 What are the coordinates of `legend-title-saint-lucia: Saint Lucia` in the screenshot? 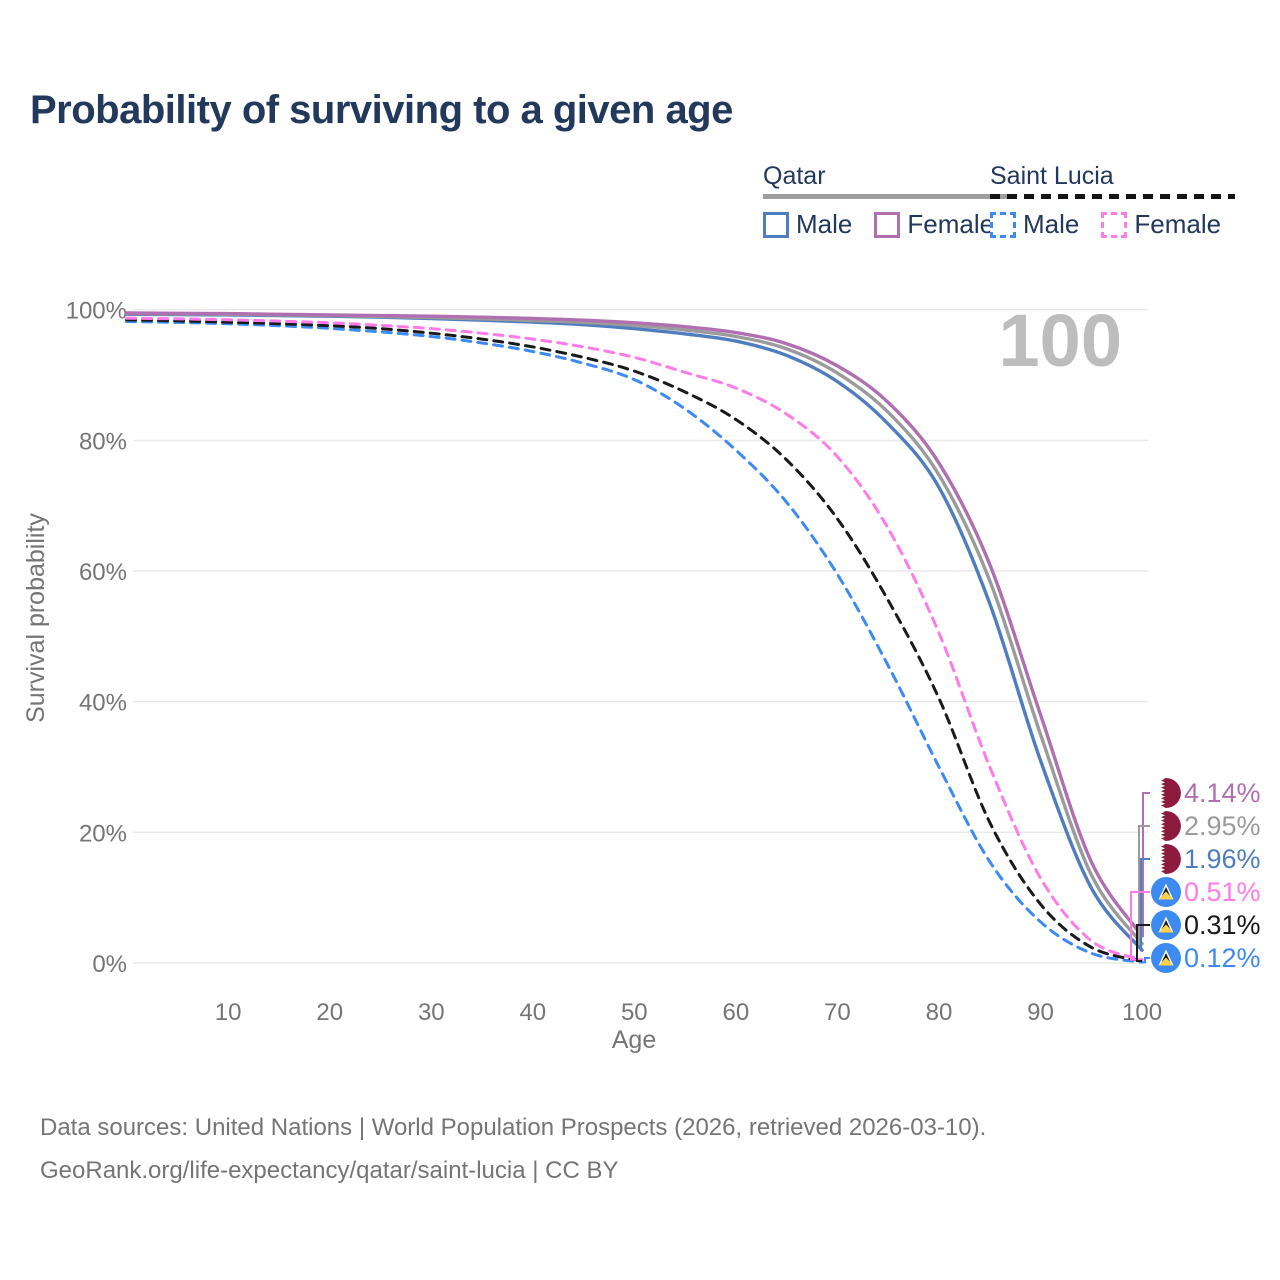 It's located at (1052, 176).